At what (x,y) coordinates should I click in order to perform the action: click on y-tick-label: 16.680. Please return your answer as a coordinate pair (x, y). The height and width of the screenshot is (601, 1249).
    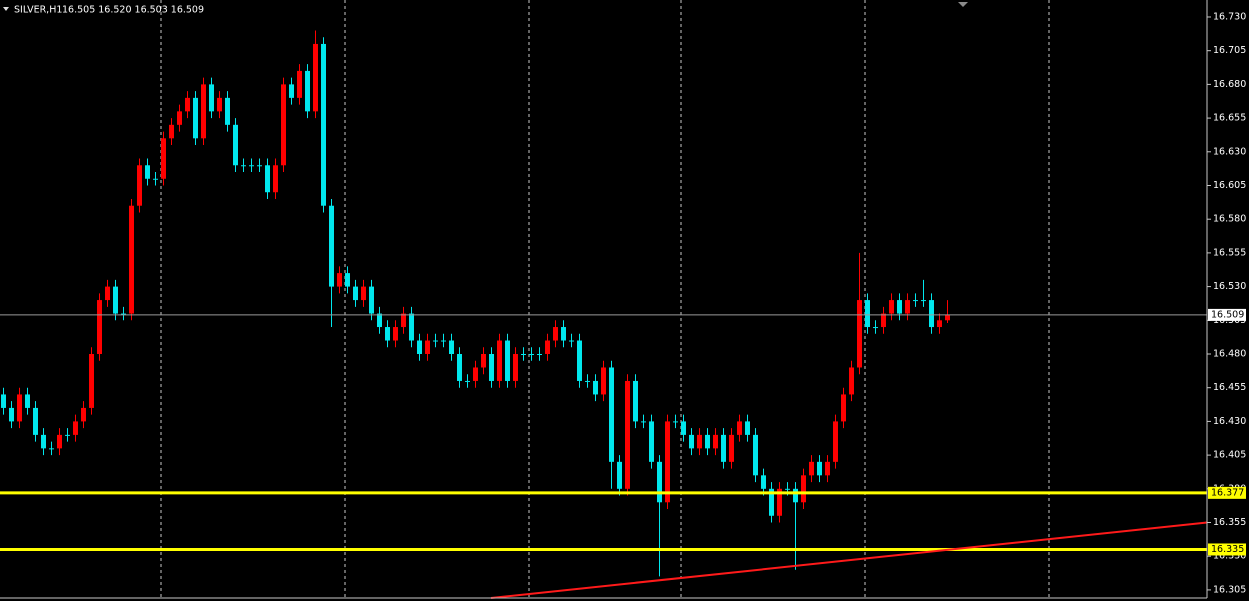
    Looking at the image, I should click on (1229, 84).